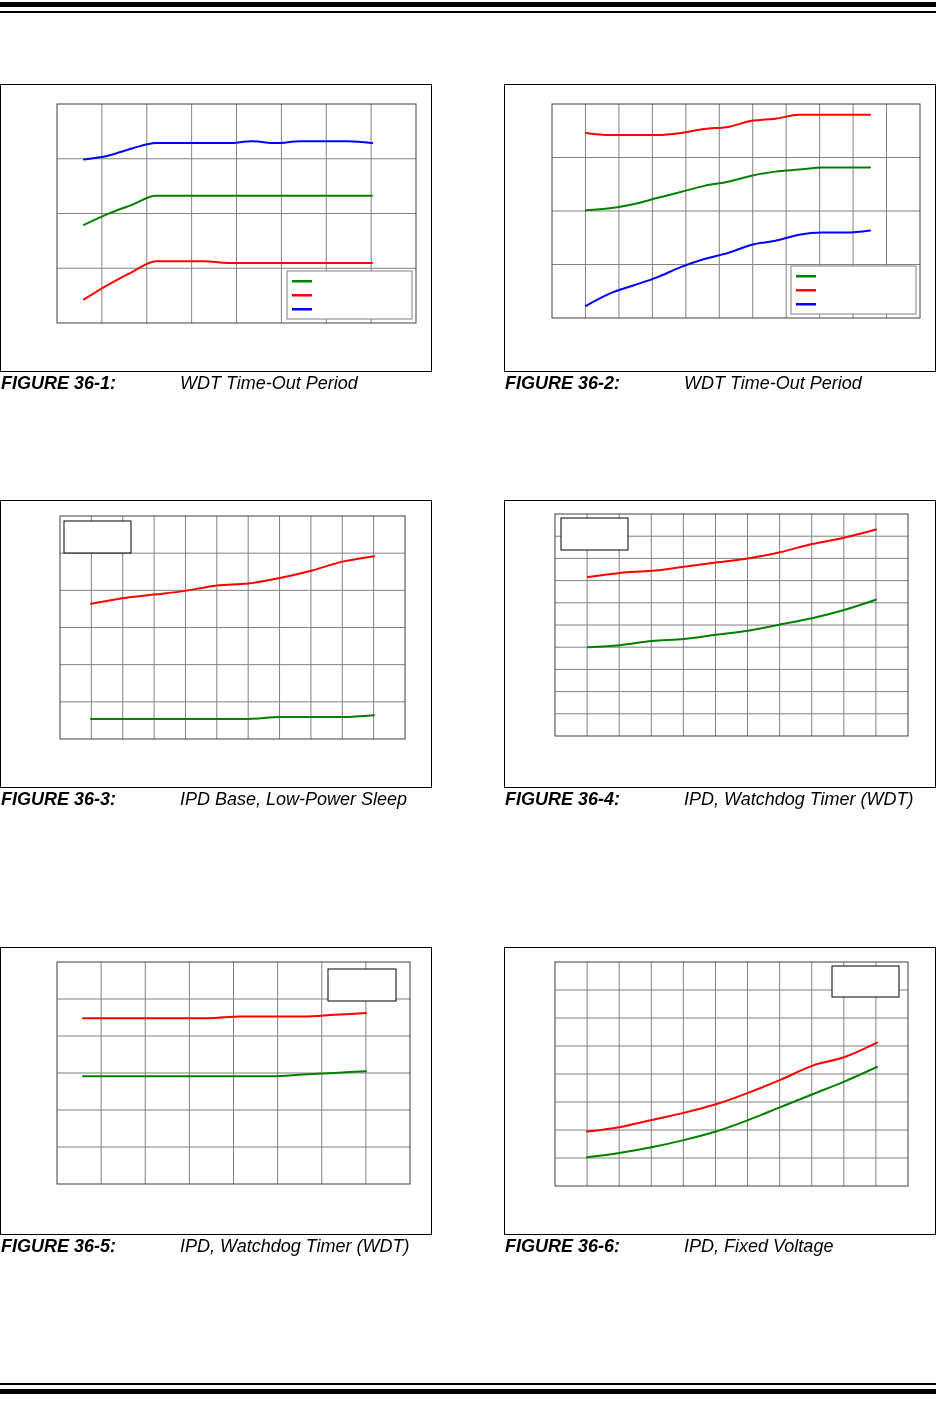  I want to click on text: FIGURE 36-3:, so click(59, 799).